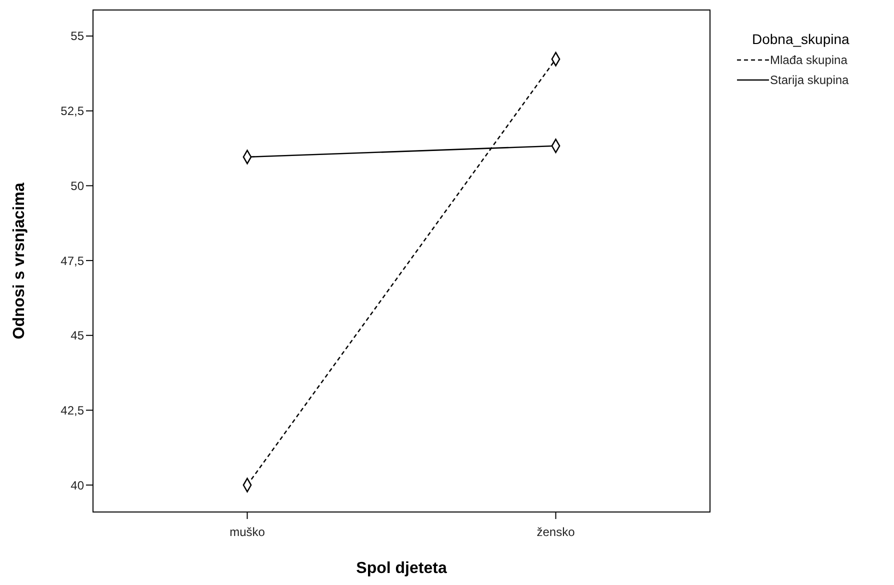 The height and width of the screenshot is (585, 894). I want to click on legend-label: Mlađa skupina, so click(809, 60).